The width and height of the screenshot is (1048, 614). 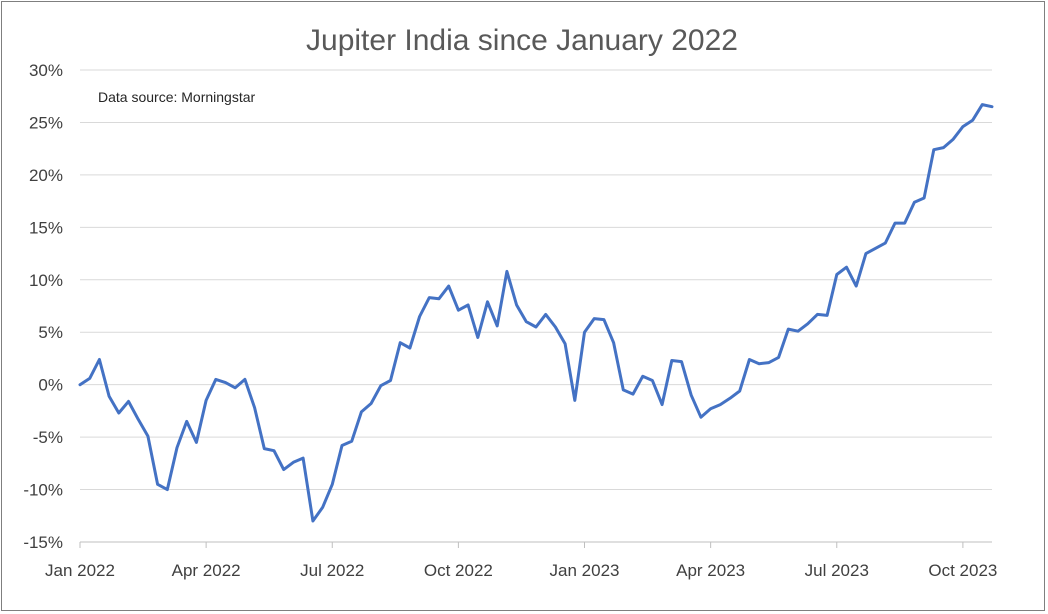 I want to click on y-tick-label: 10%, so click(x=46, y=280).